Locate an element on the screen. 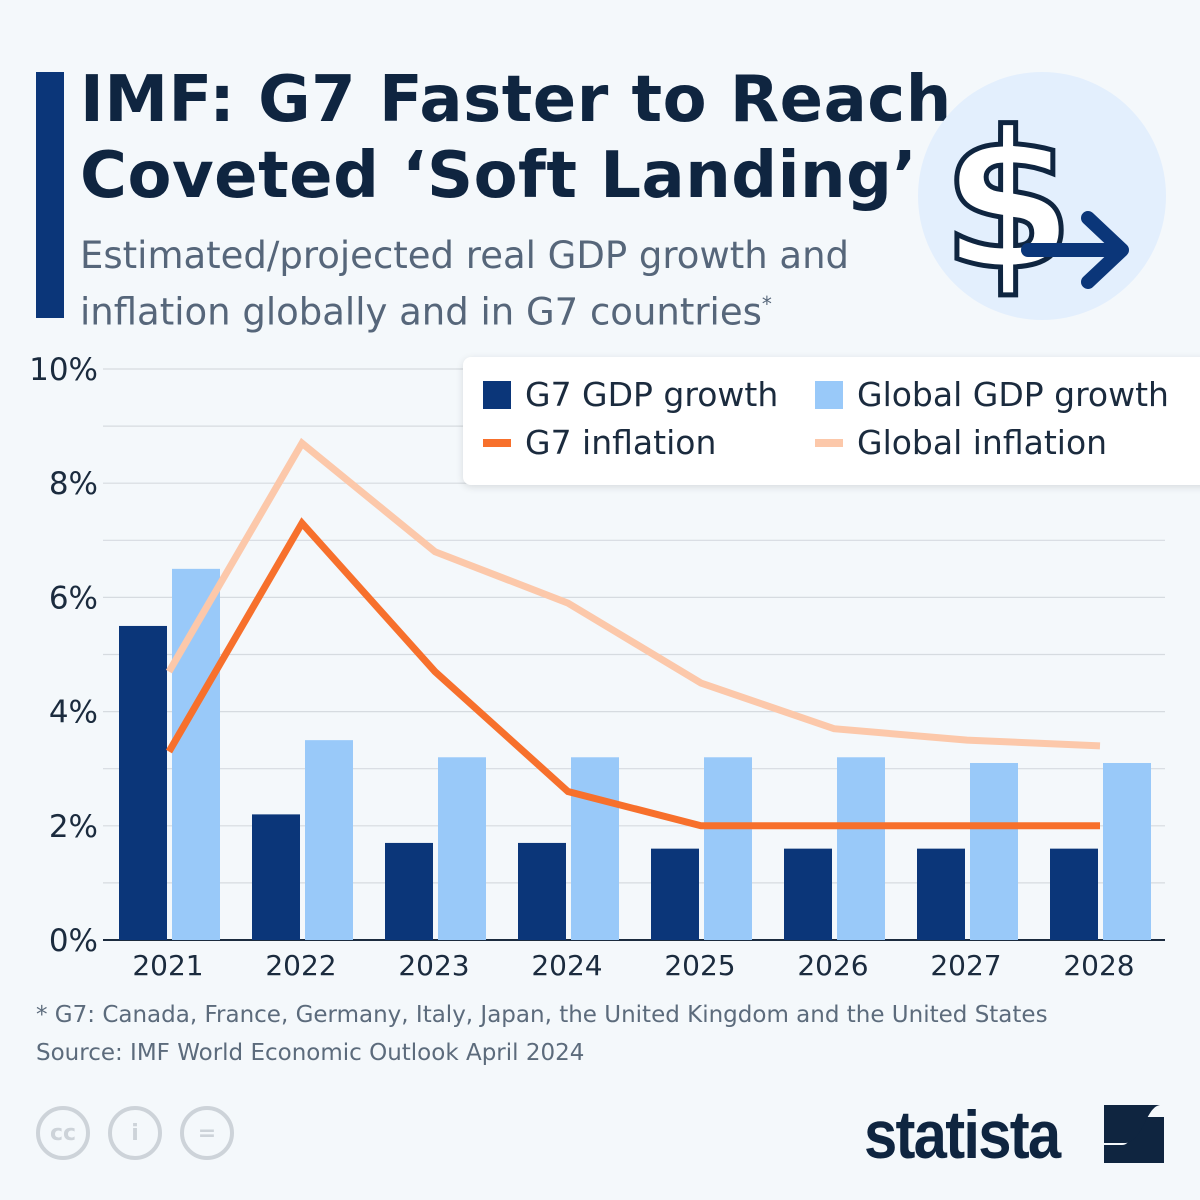 Image resolution: width=1200 pixels, height=1200 pixels. x-tick-label: 2028 is located at coordinates (1098, 965).